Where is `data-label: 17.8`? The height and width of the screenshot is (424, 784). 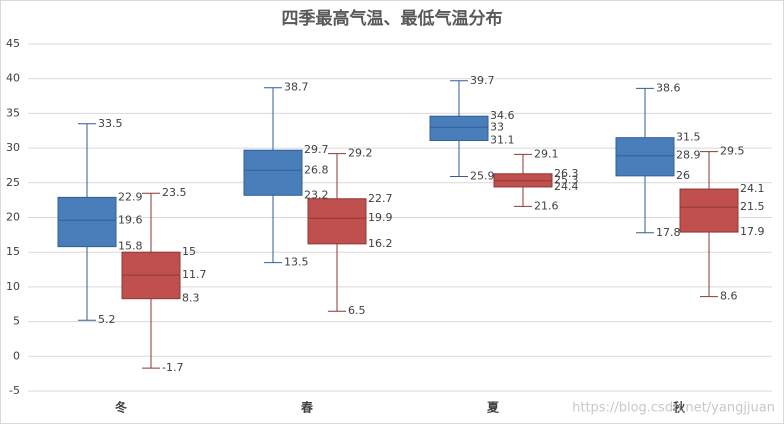 data-label: 17.8 is located at coordinates (668, 232).